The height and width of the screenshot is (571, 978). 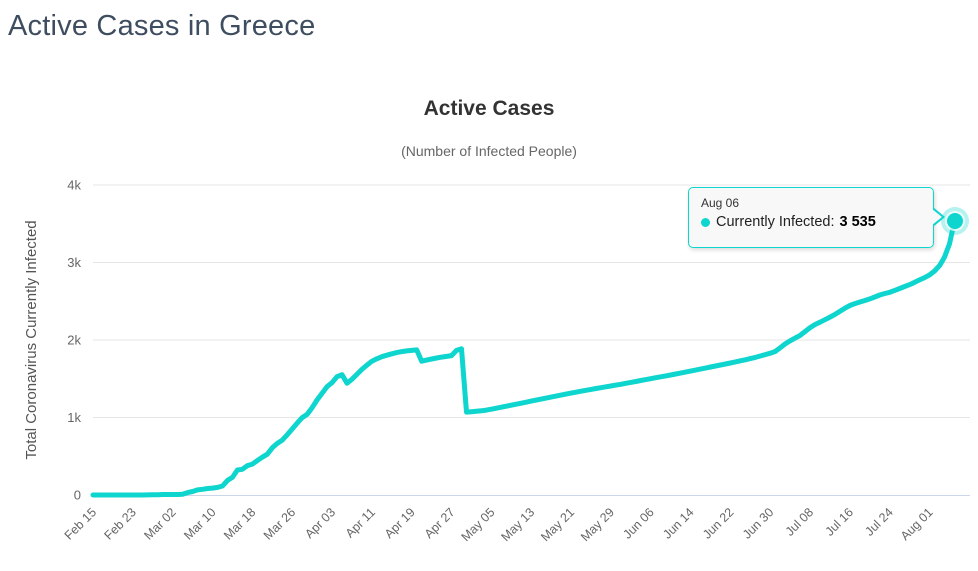 I want to click on x-tick-label: Apr 19, so click(x=400, y=523).